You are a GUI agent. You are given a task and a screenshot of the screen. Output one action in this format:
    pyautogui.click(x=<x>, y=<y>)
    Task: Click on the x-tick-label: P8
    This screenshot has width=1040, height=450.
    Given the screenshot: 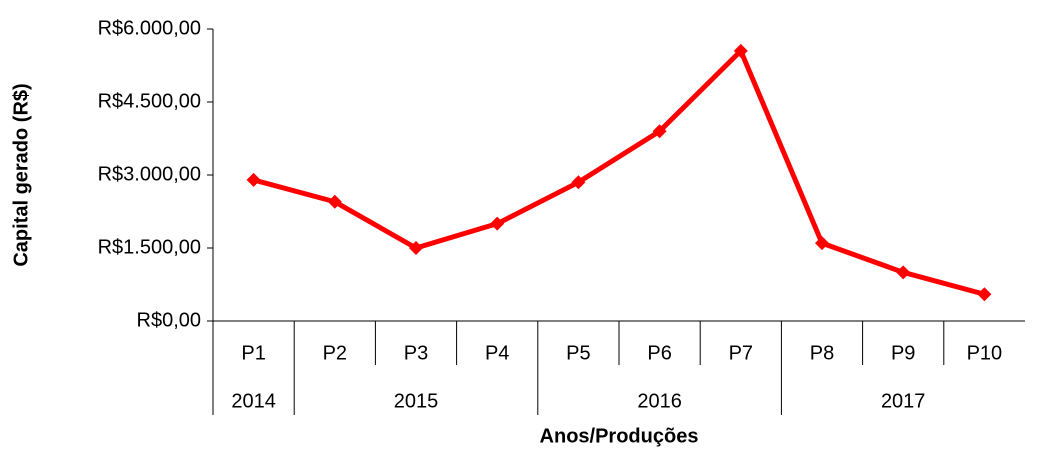 What is the action you would take?
    pyautogui.click(x=822, y=353)
    